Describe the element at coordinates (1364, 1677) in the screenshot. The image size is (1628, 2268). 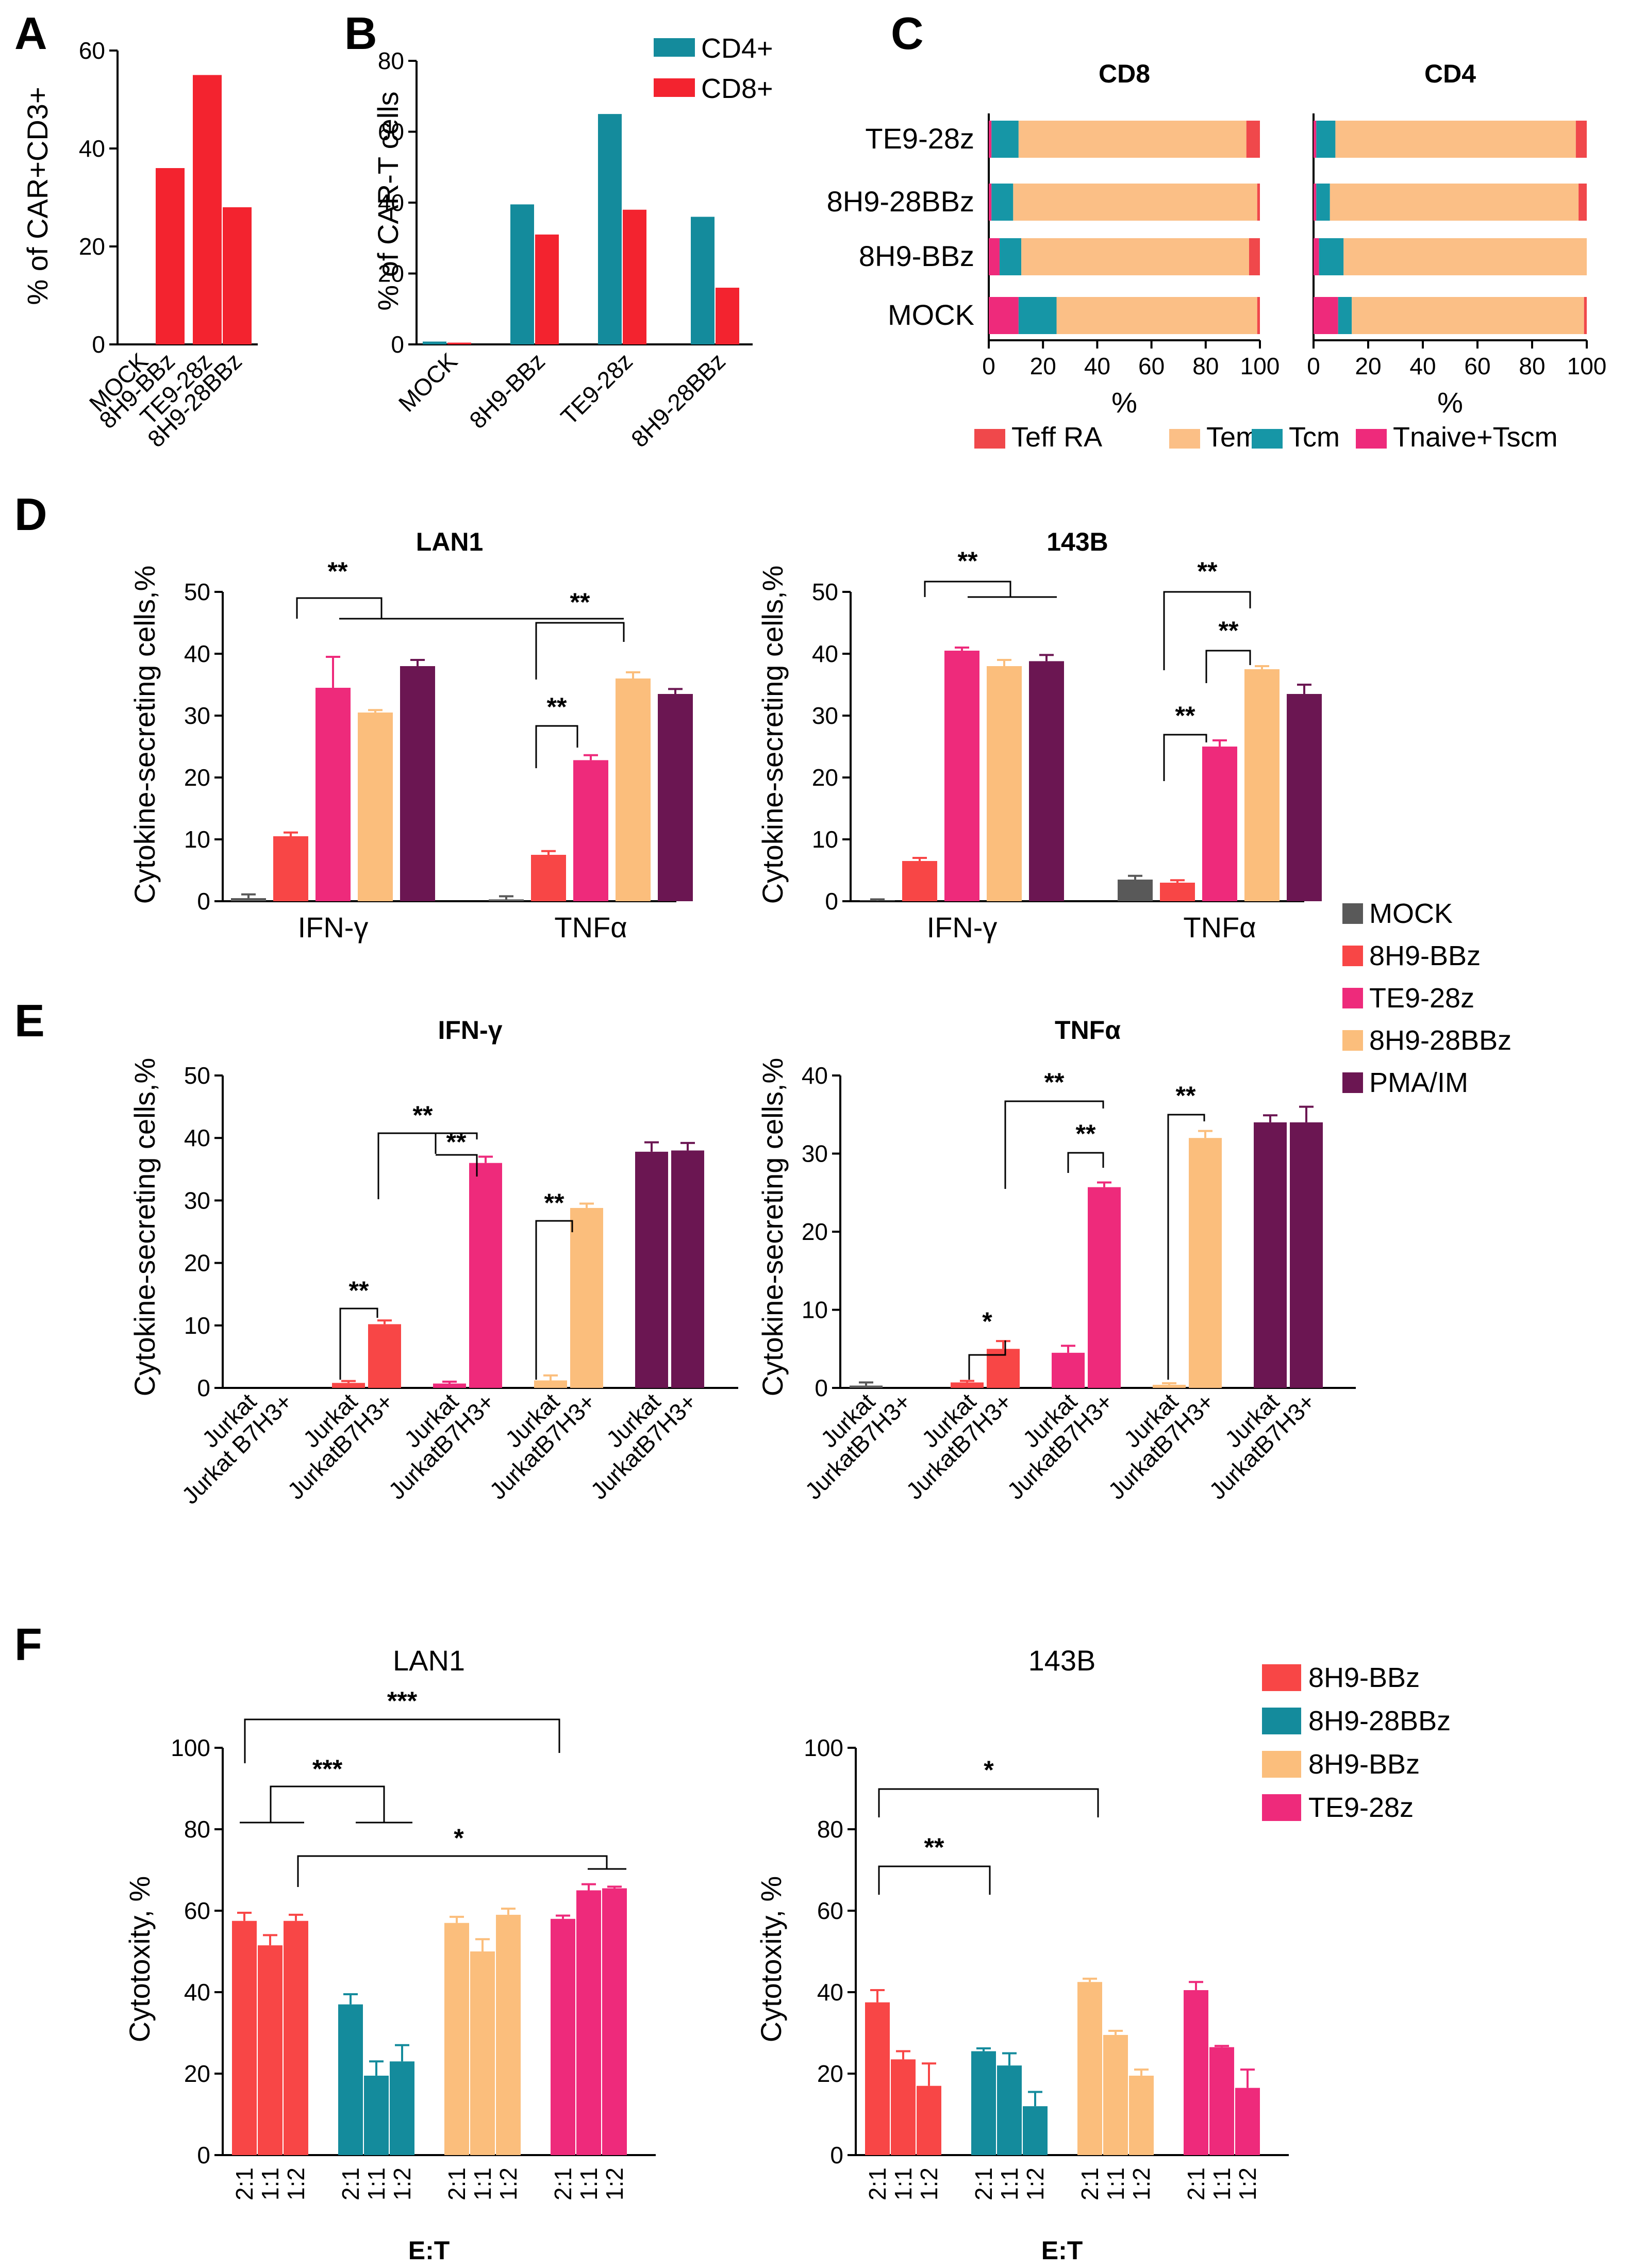
I see `panel-f-legend-label: 8H9-BBz` at that location.